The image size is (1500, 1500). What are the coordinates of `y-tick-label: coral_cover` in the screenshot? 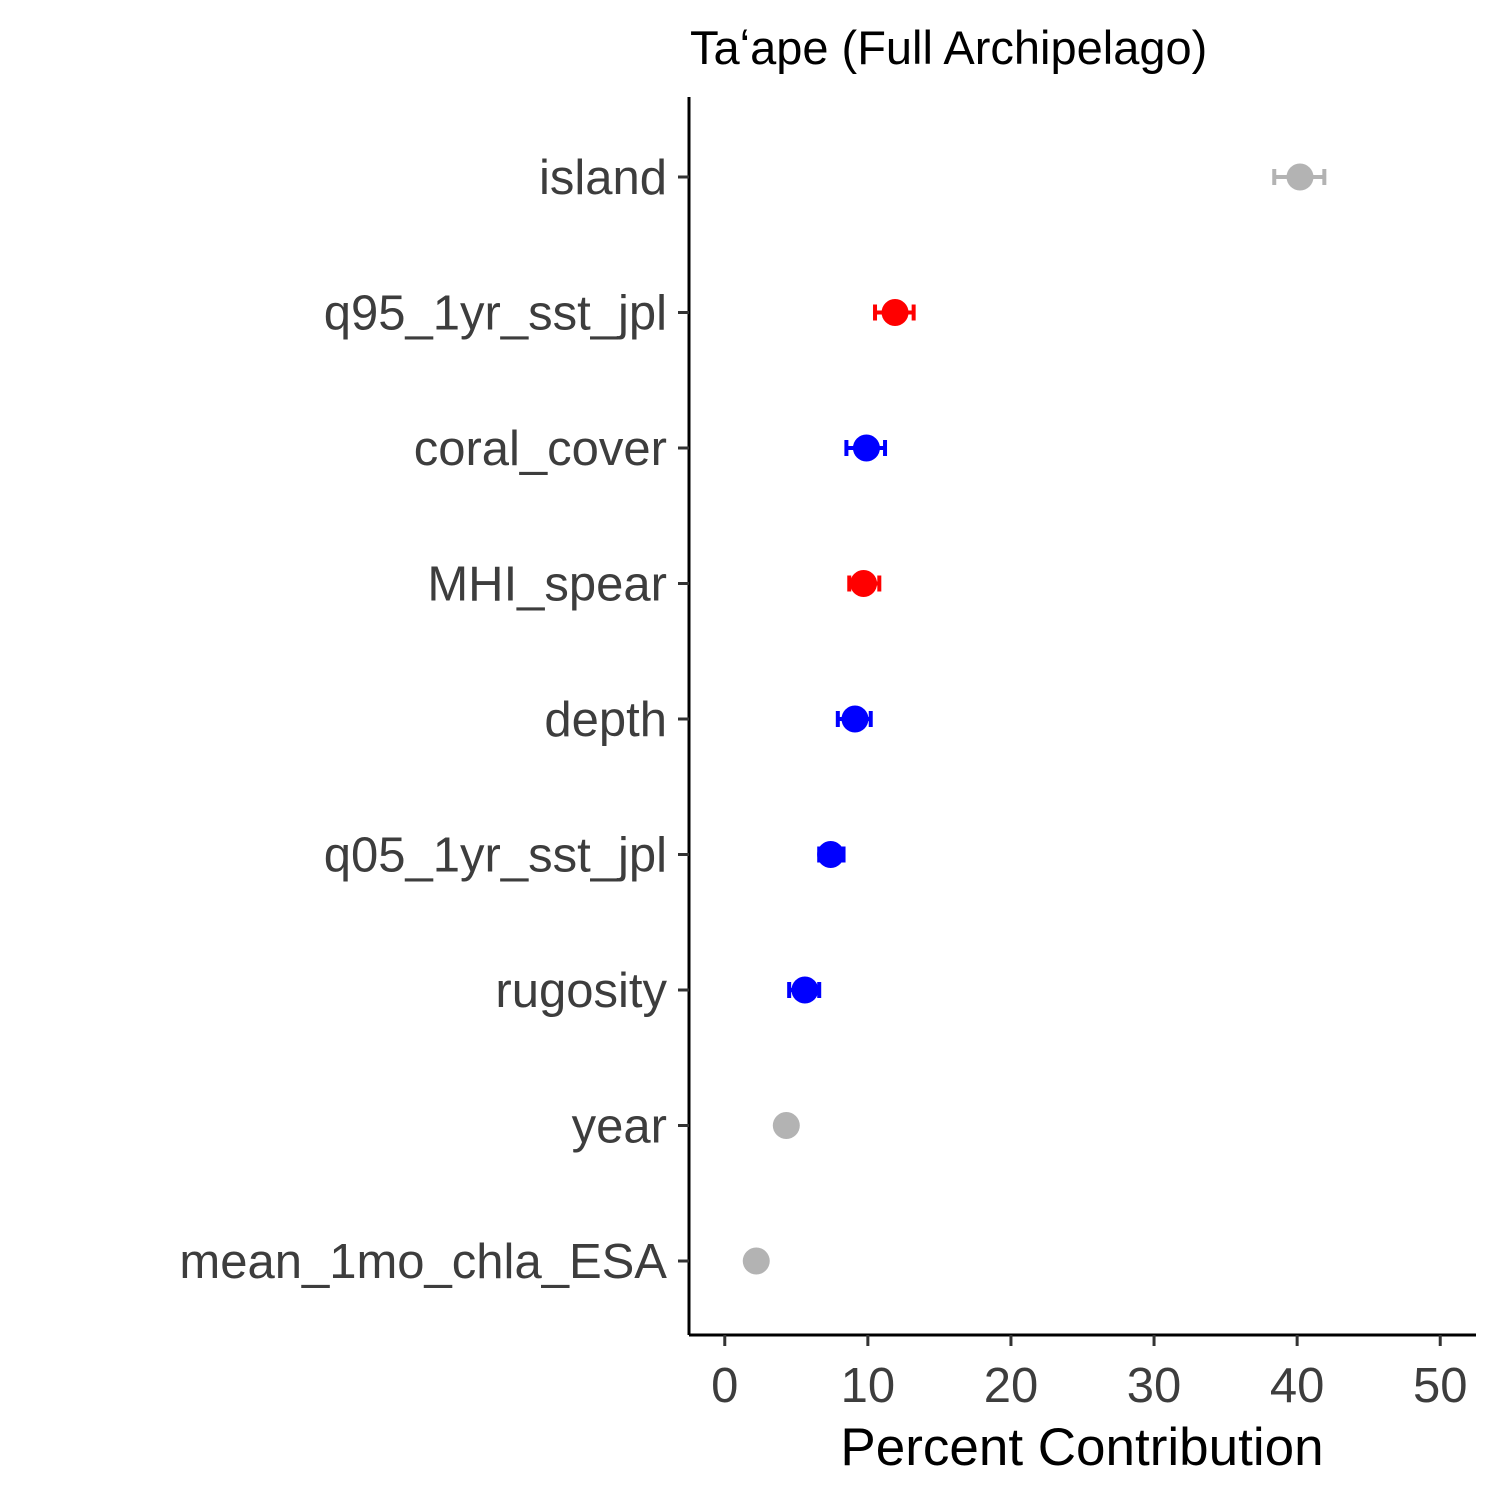 It's located at (540, 449).